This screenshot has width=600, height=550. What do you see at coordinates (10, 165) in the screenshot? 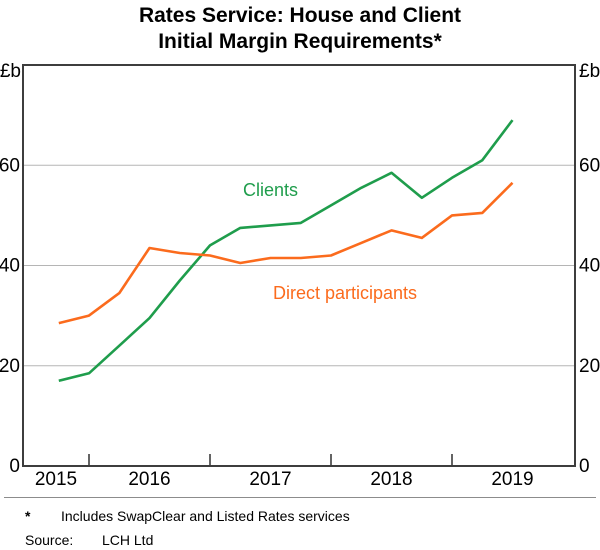
I see `y-tick-label-left-60: 60` at bounding box center [10, 165].